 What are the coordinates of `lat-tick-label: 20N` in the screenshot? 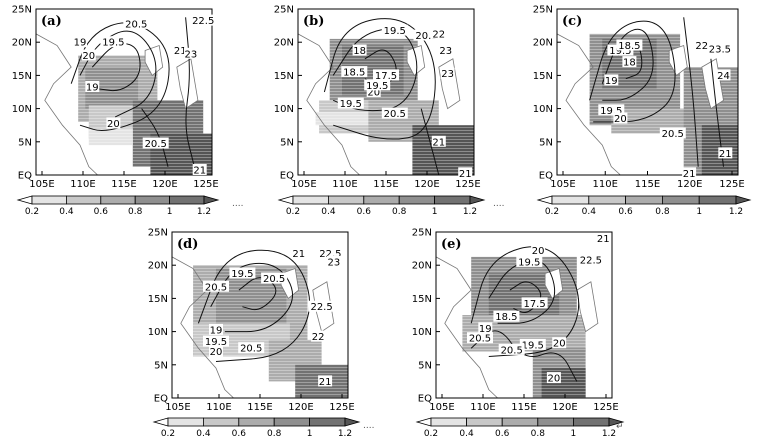 It's located at (422, 266).